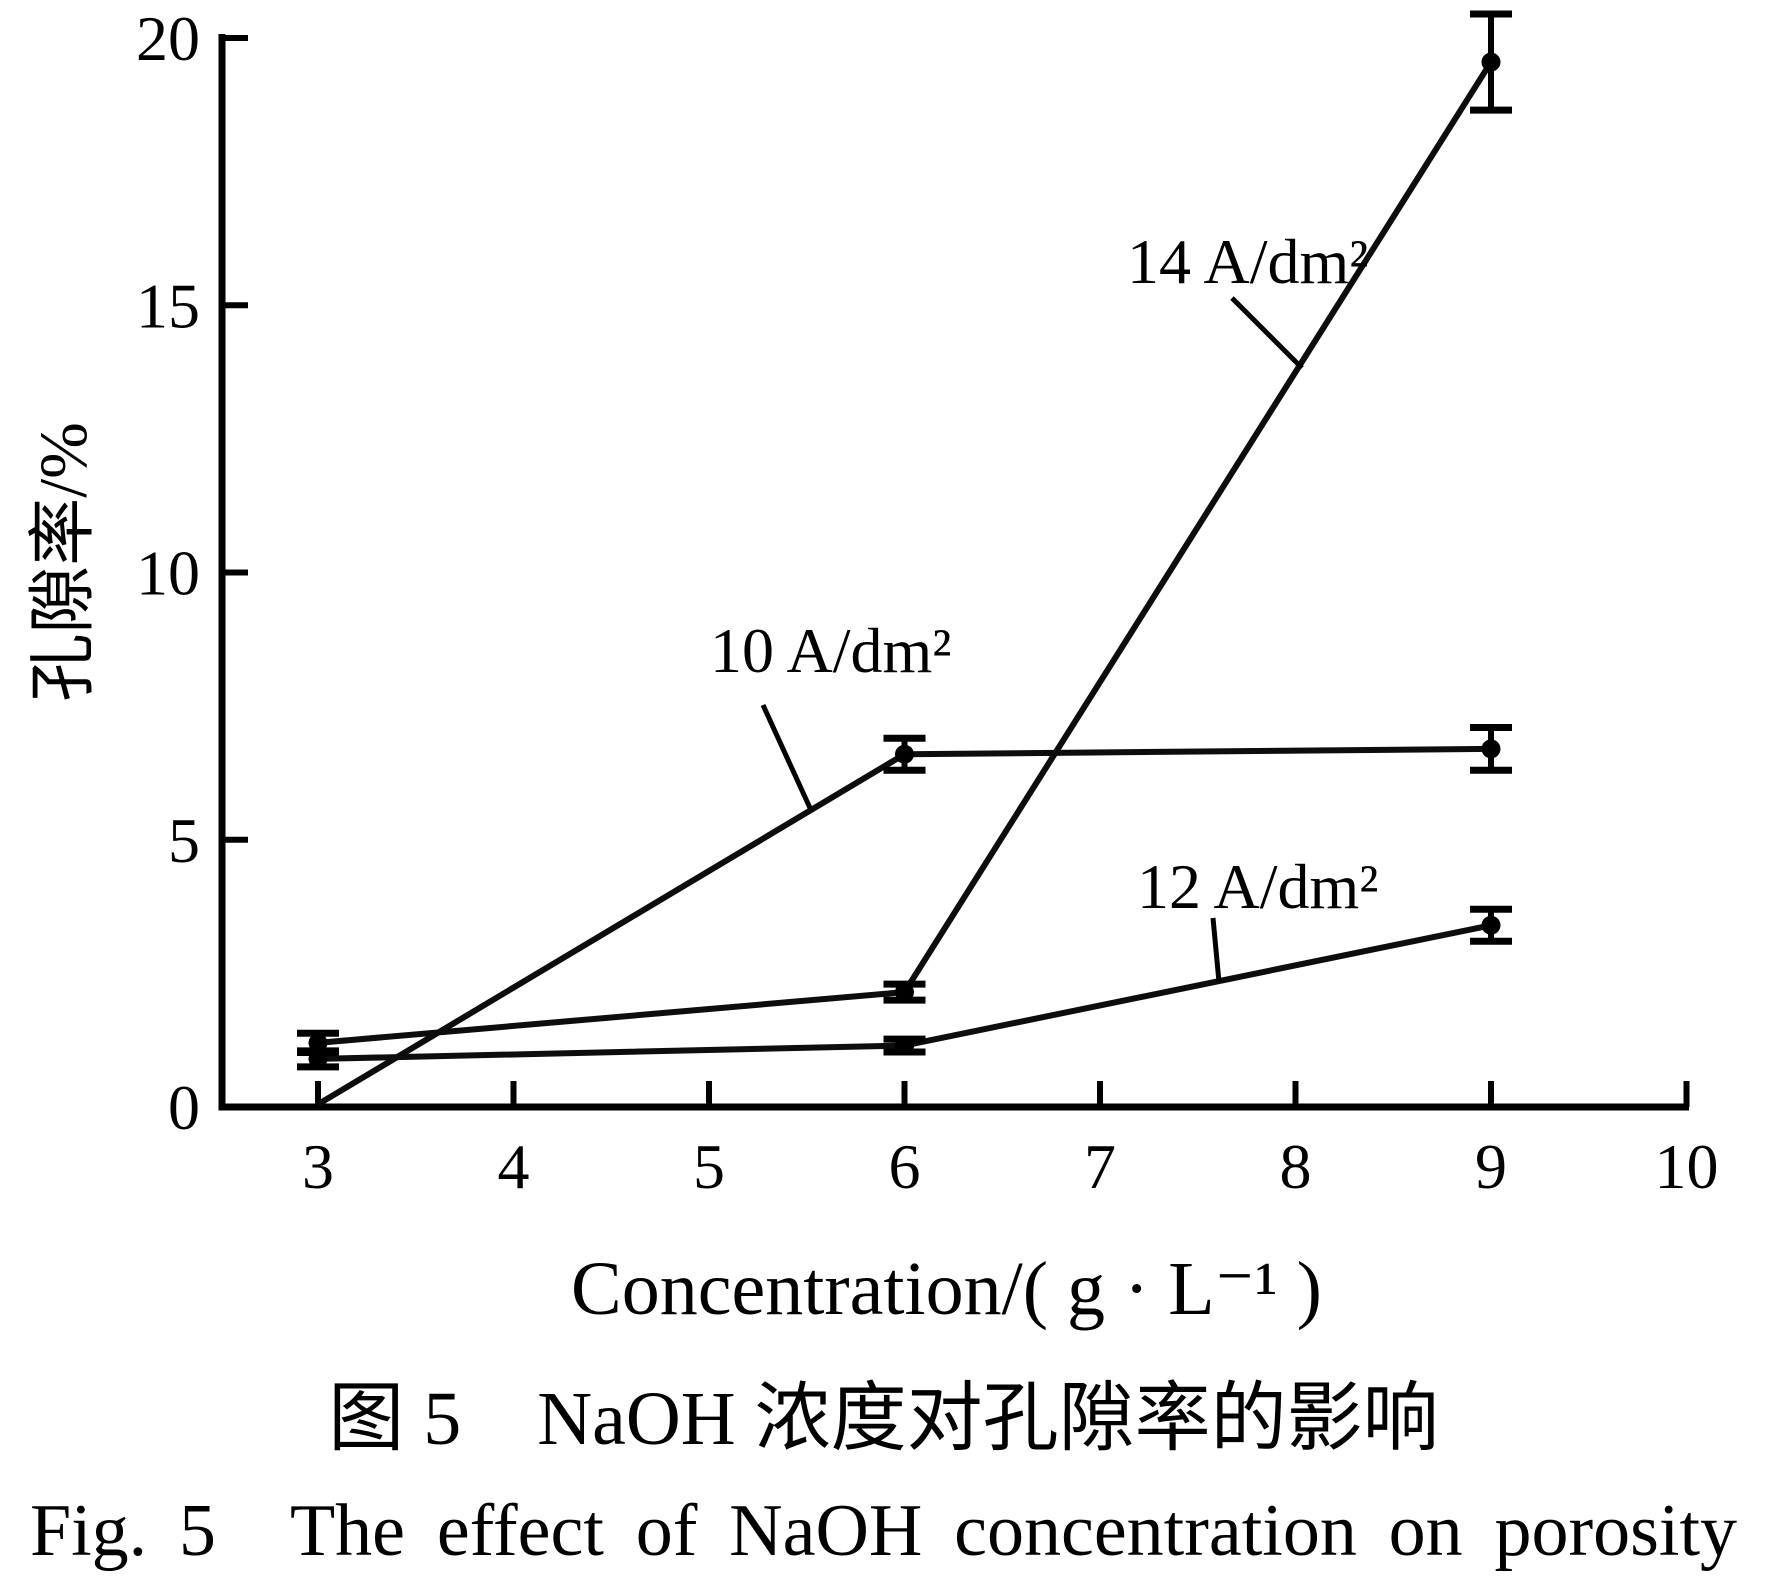  I want to click on series-label-1: 12 A/dm², so click(1257, 886).